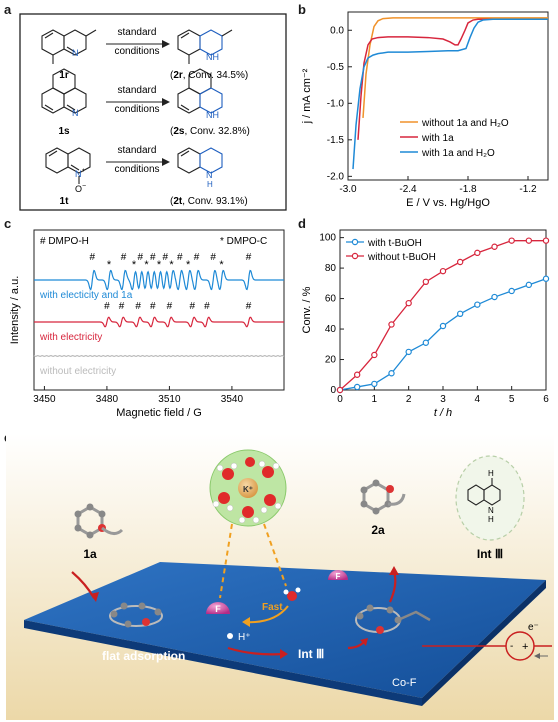 This screenshot has height=722, width=558. I want to click on x-axis-label-d: t / h, so click(443, 413).